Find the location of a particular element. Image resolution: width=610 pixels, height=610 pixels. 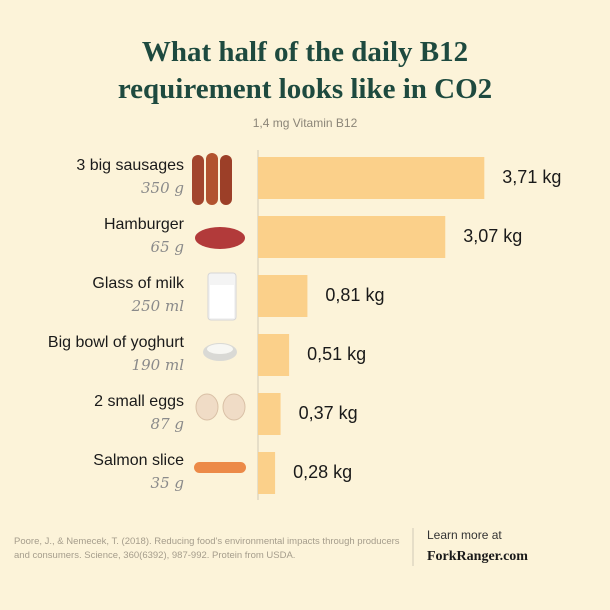

milk-icon is located at coordinates (222, 296).